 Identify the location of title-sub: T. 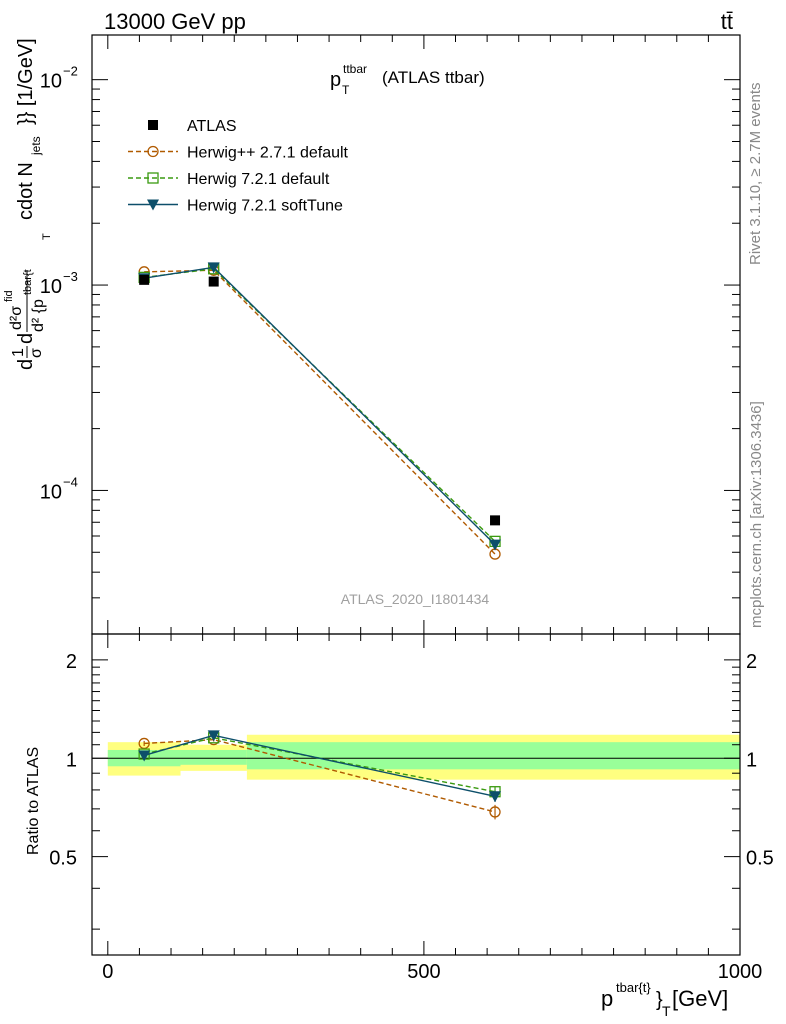
(346, 90).